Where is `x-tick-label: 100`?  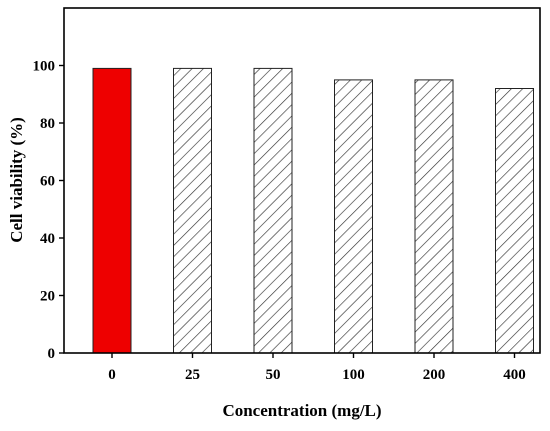
x-tick-label: 100 is located at coordinates (353, 375).